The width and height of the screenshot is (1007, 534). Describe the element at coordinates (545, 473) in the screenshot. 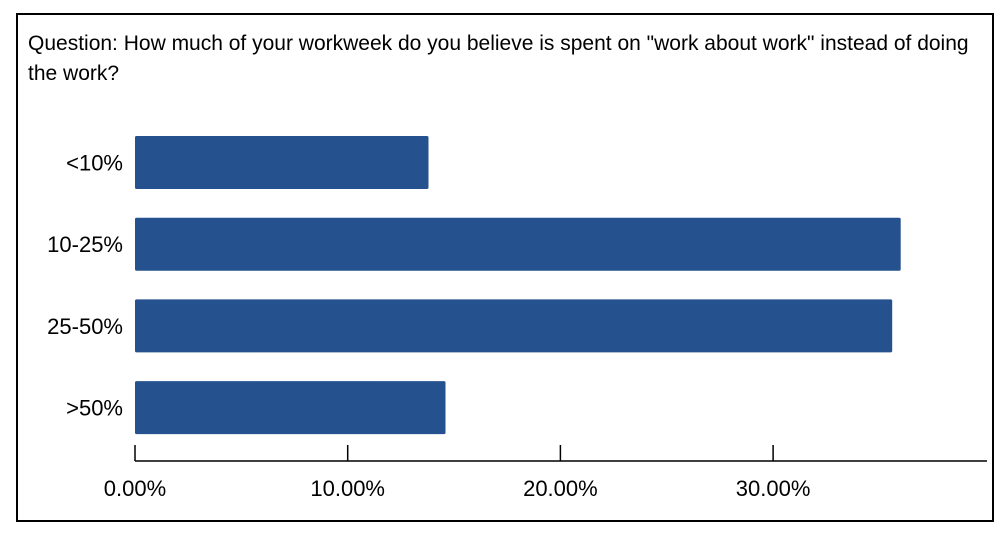

I see `x-axis: 0.00% 10.00% 20.00% 30.00%` at that location.